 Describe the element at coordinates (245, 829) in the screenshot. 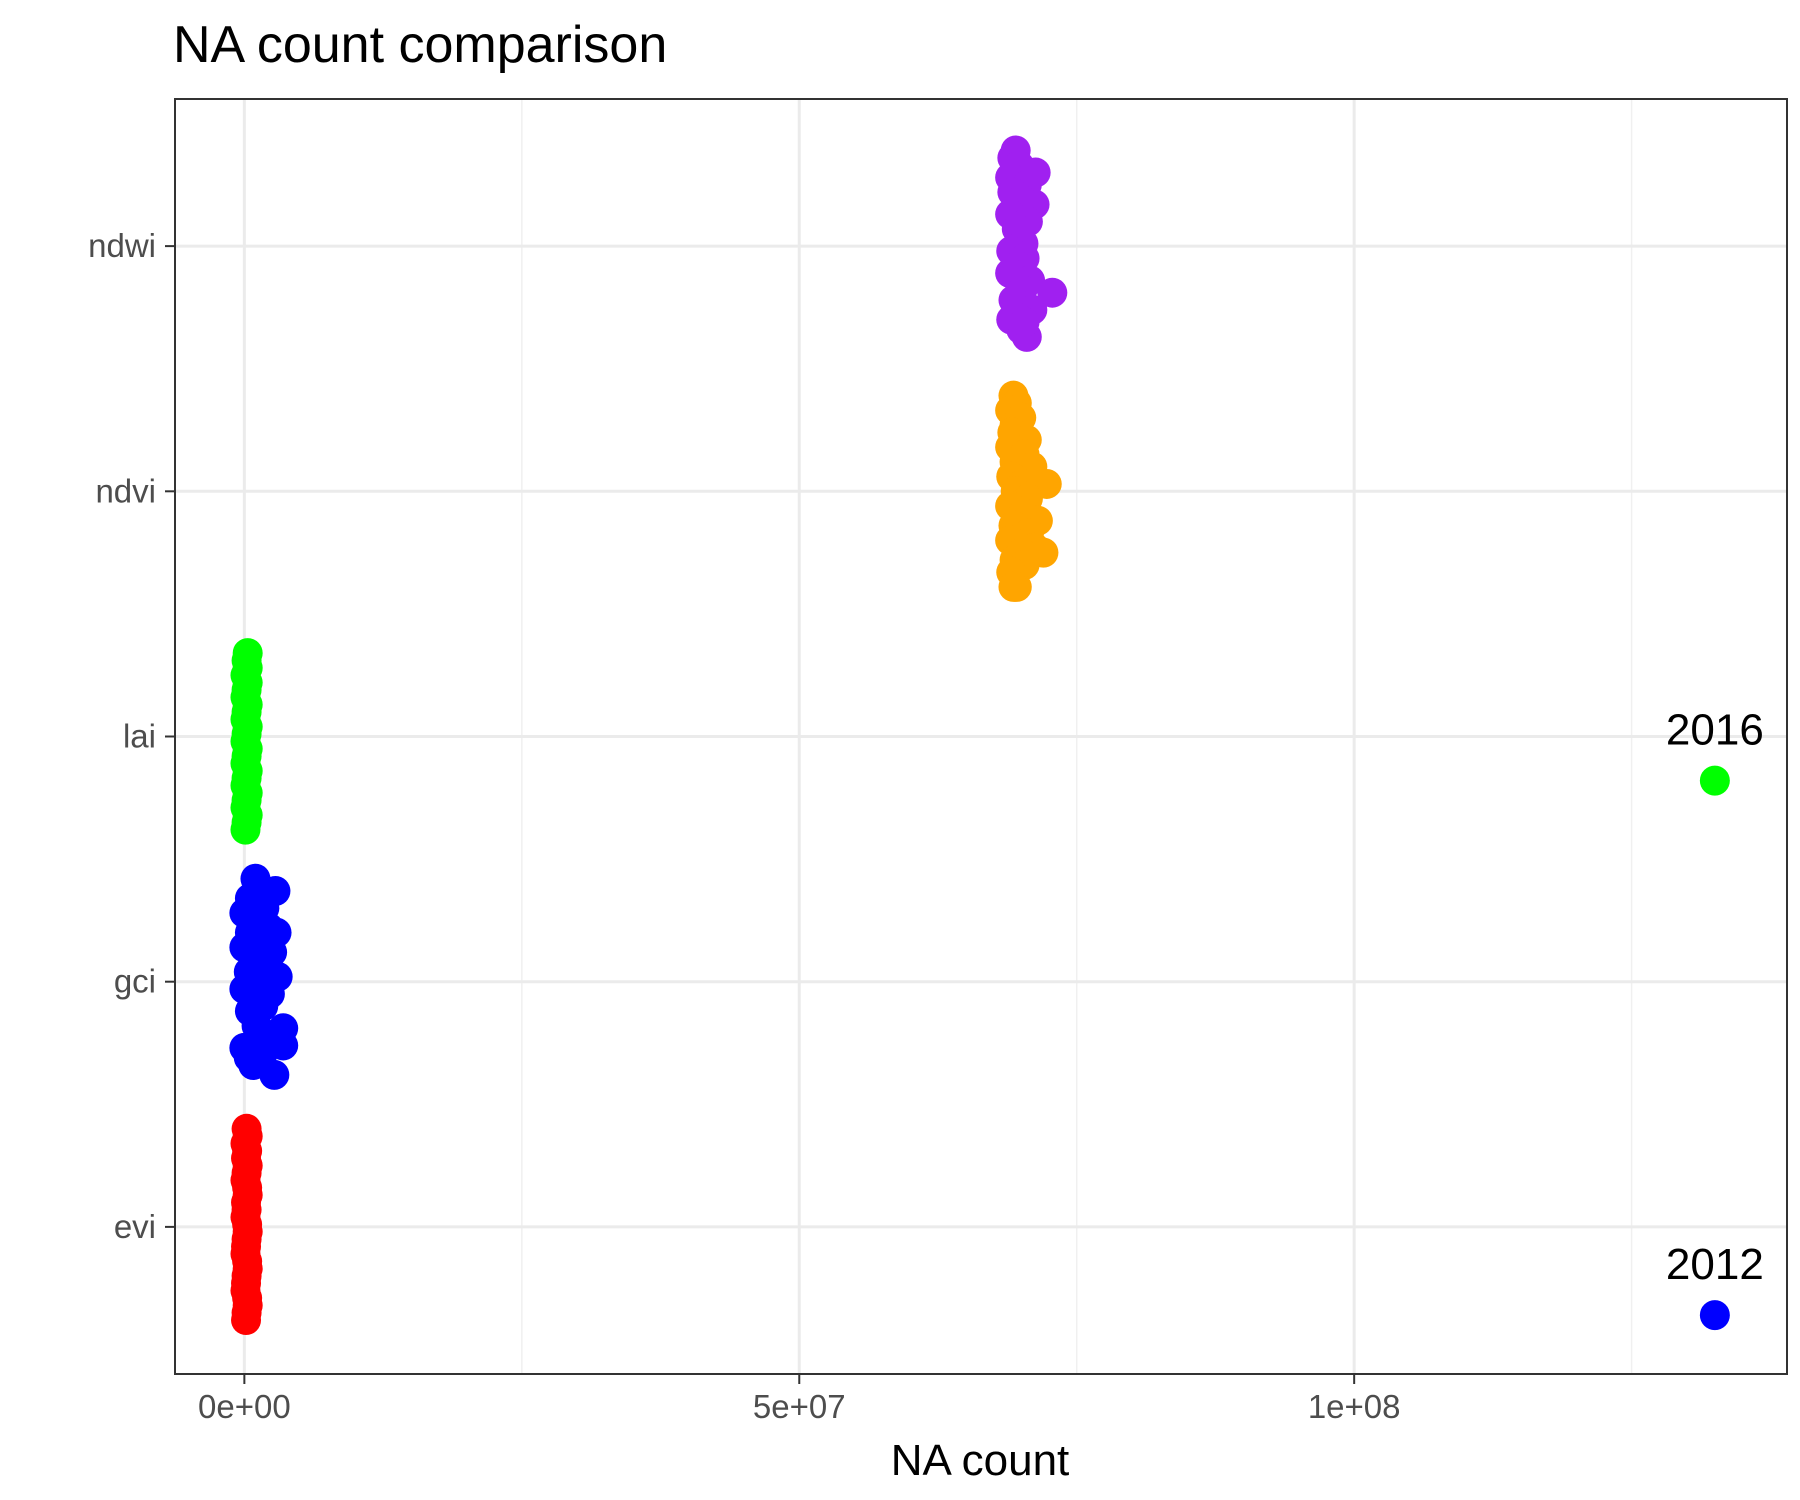

I see `point-lai` at that location.